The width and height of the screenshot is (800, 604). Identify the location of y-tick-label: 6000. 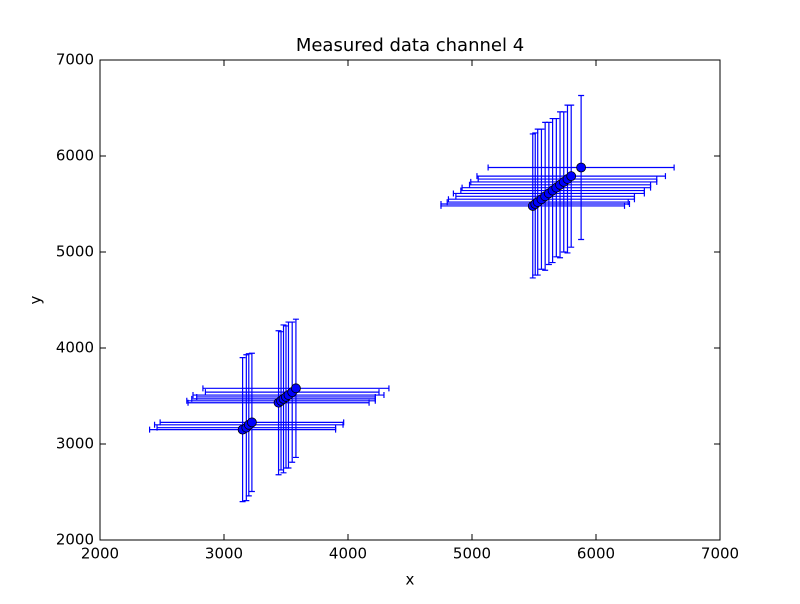
(75, 156).